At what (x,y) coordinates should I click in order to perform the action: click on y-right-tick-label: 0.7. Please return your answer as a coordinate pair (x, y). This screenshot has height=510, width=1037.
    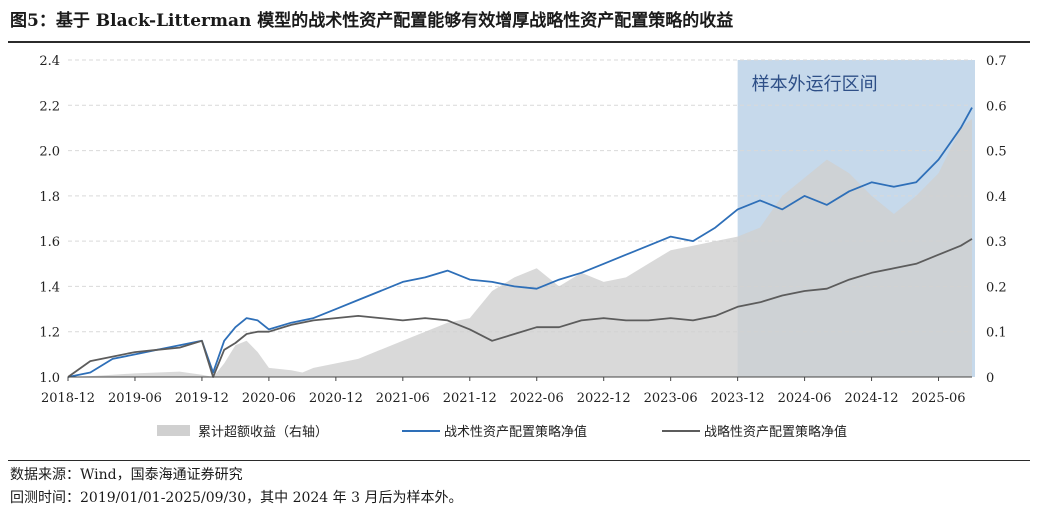
    Looking at the image, I should click on (996, 61).